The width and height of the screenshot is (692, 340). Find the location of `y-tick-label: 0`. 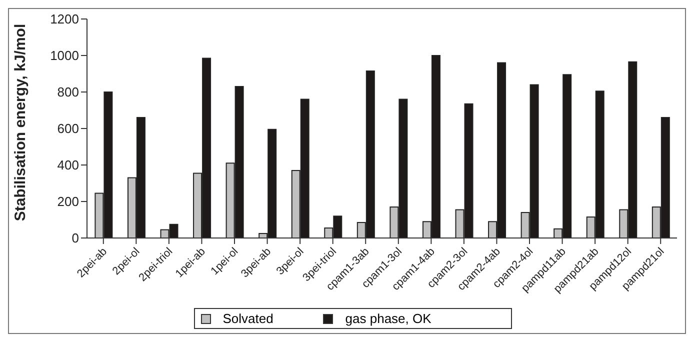

y-tick-label: 0 is located at coordinates (75, 238).